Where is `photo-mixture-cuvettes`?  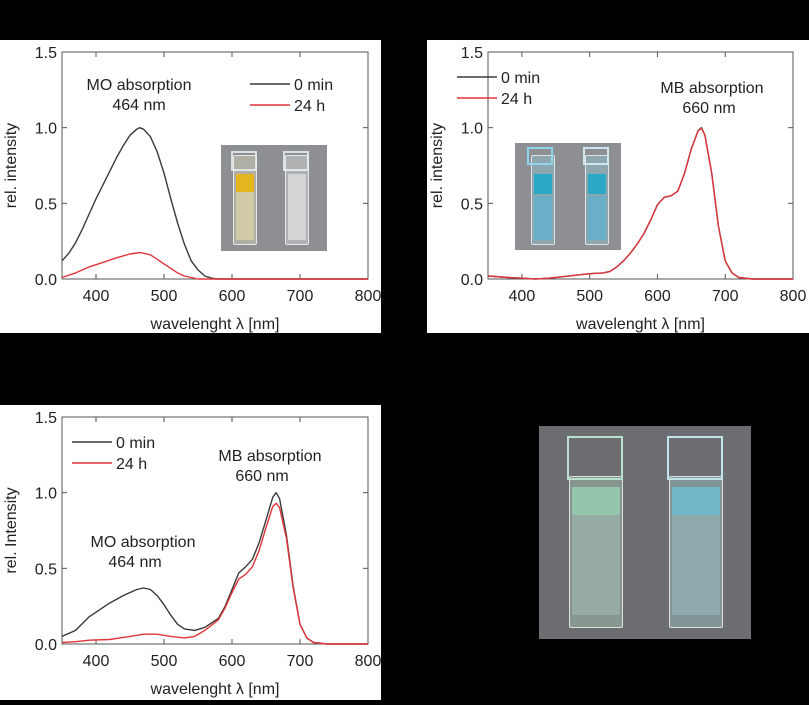
photo-mixture-cuvettes is located at coordinates (645, 532).